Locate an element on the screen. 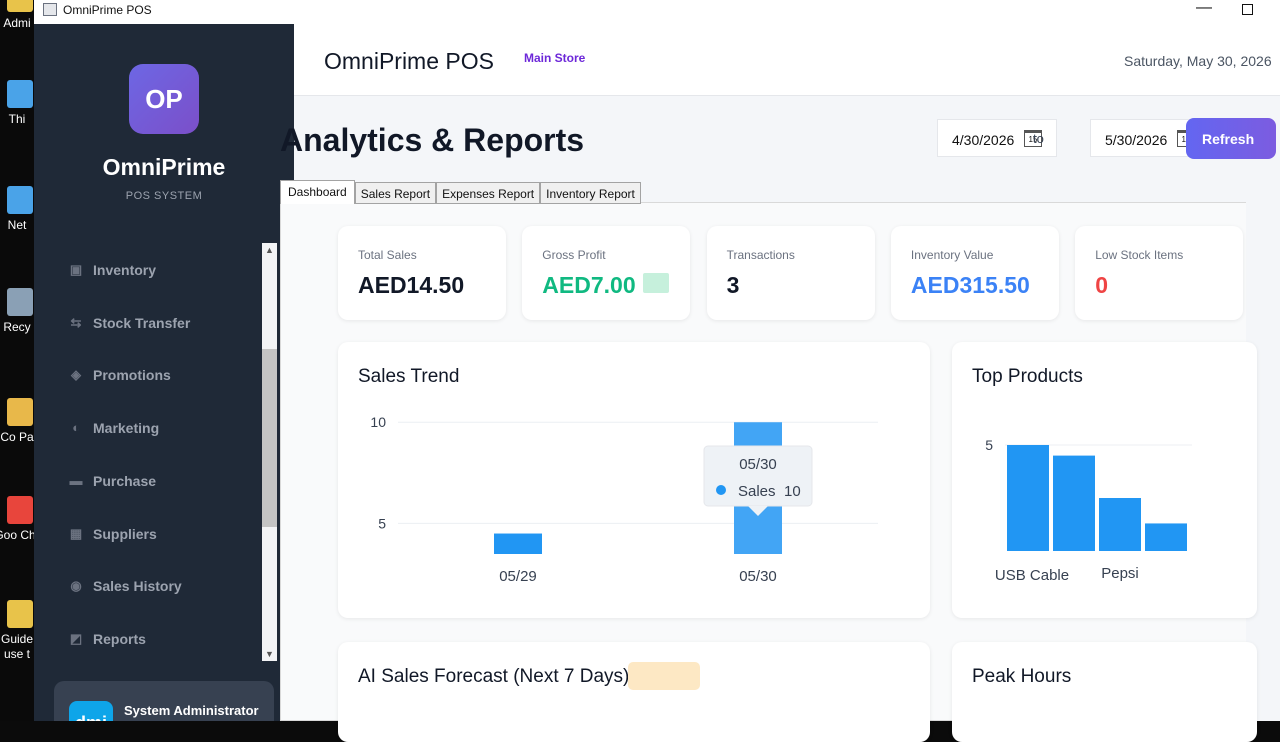 The width and height of the screenshot is (1280, 742). brand-subtitle: POS SYSTEM is located at coordinates (164, 196).